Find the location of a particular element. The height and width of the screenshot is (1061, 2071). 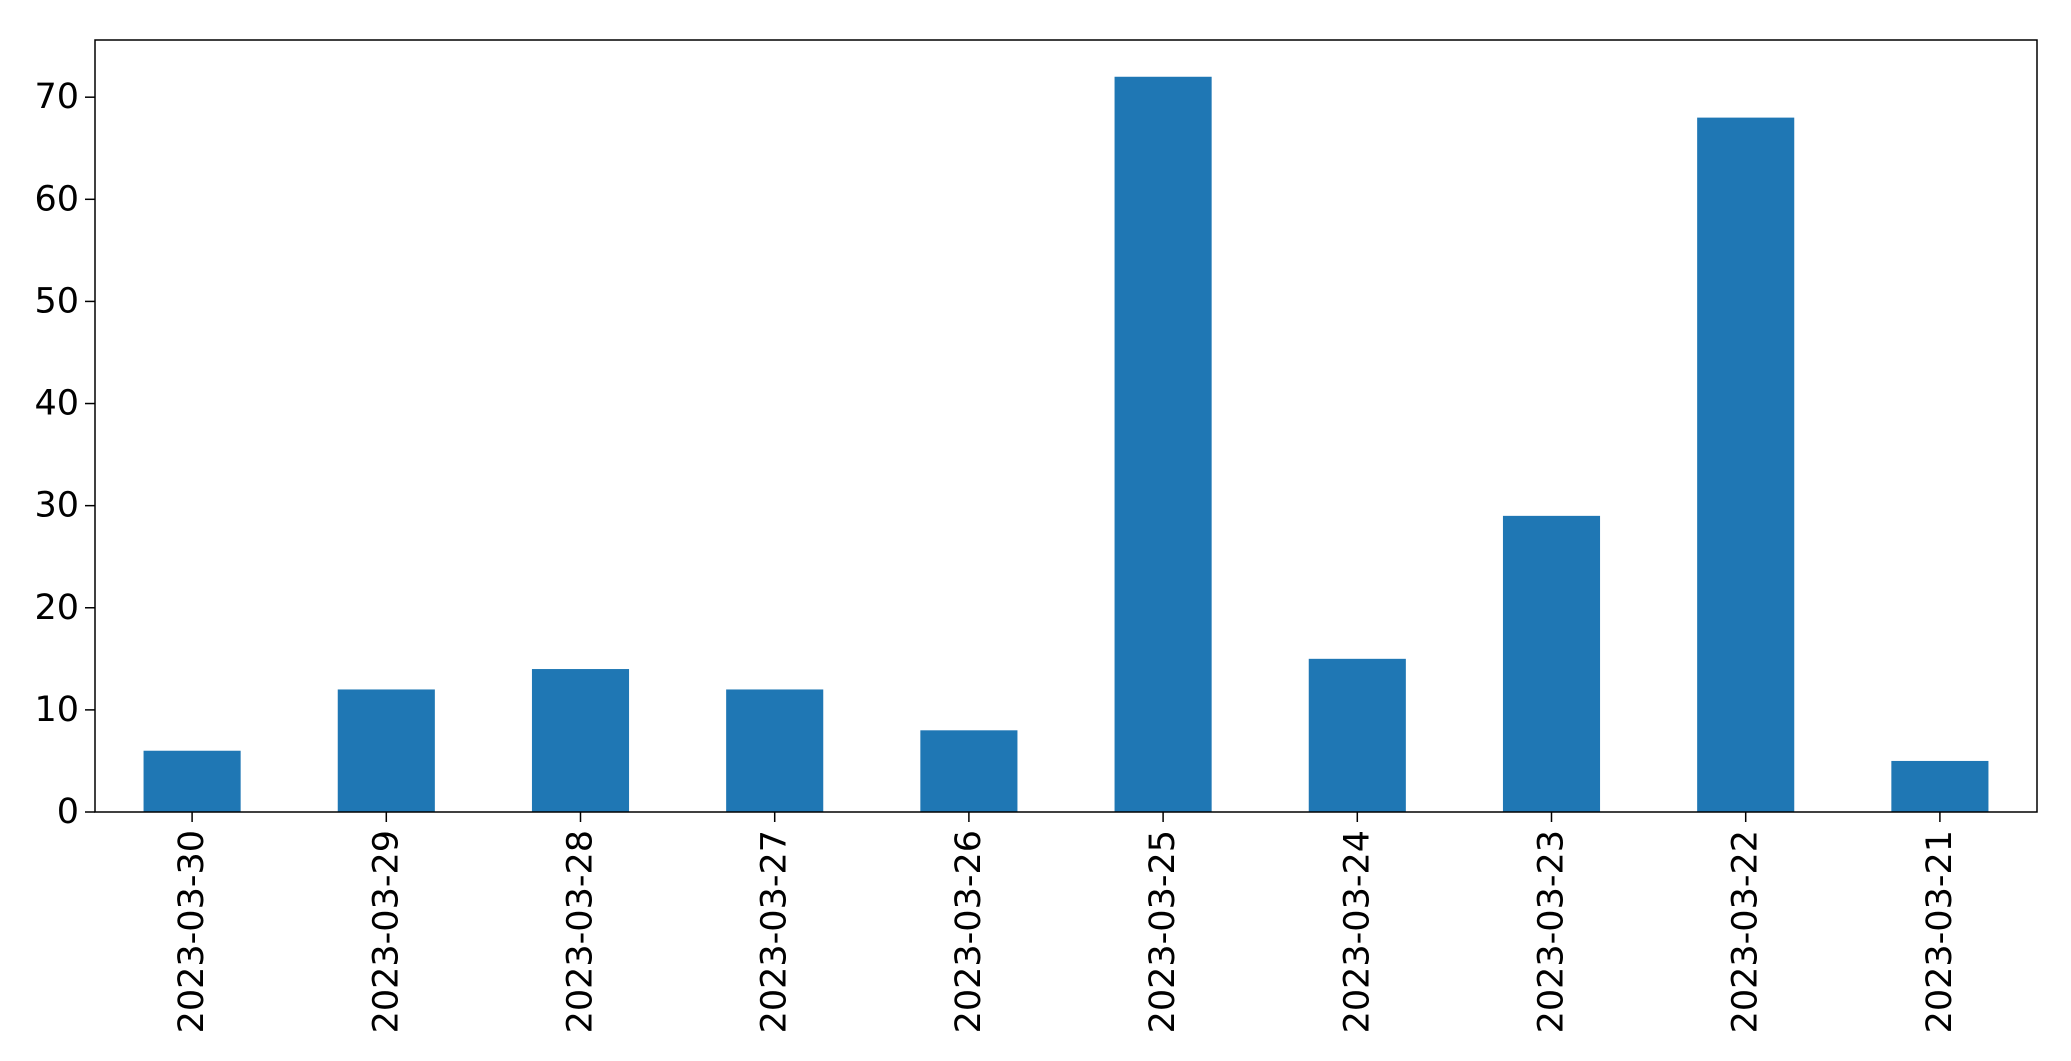

x-tick-label: 2023-03-29 is located at coordinates (386, 931).